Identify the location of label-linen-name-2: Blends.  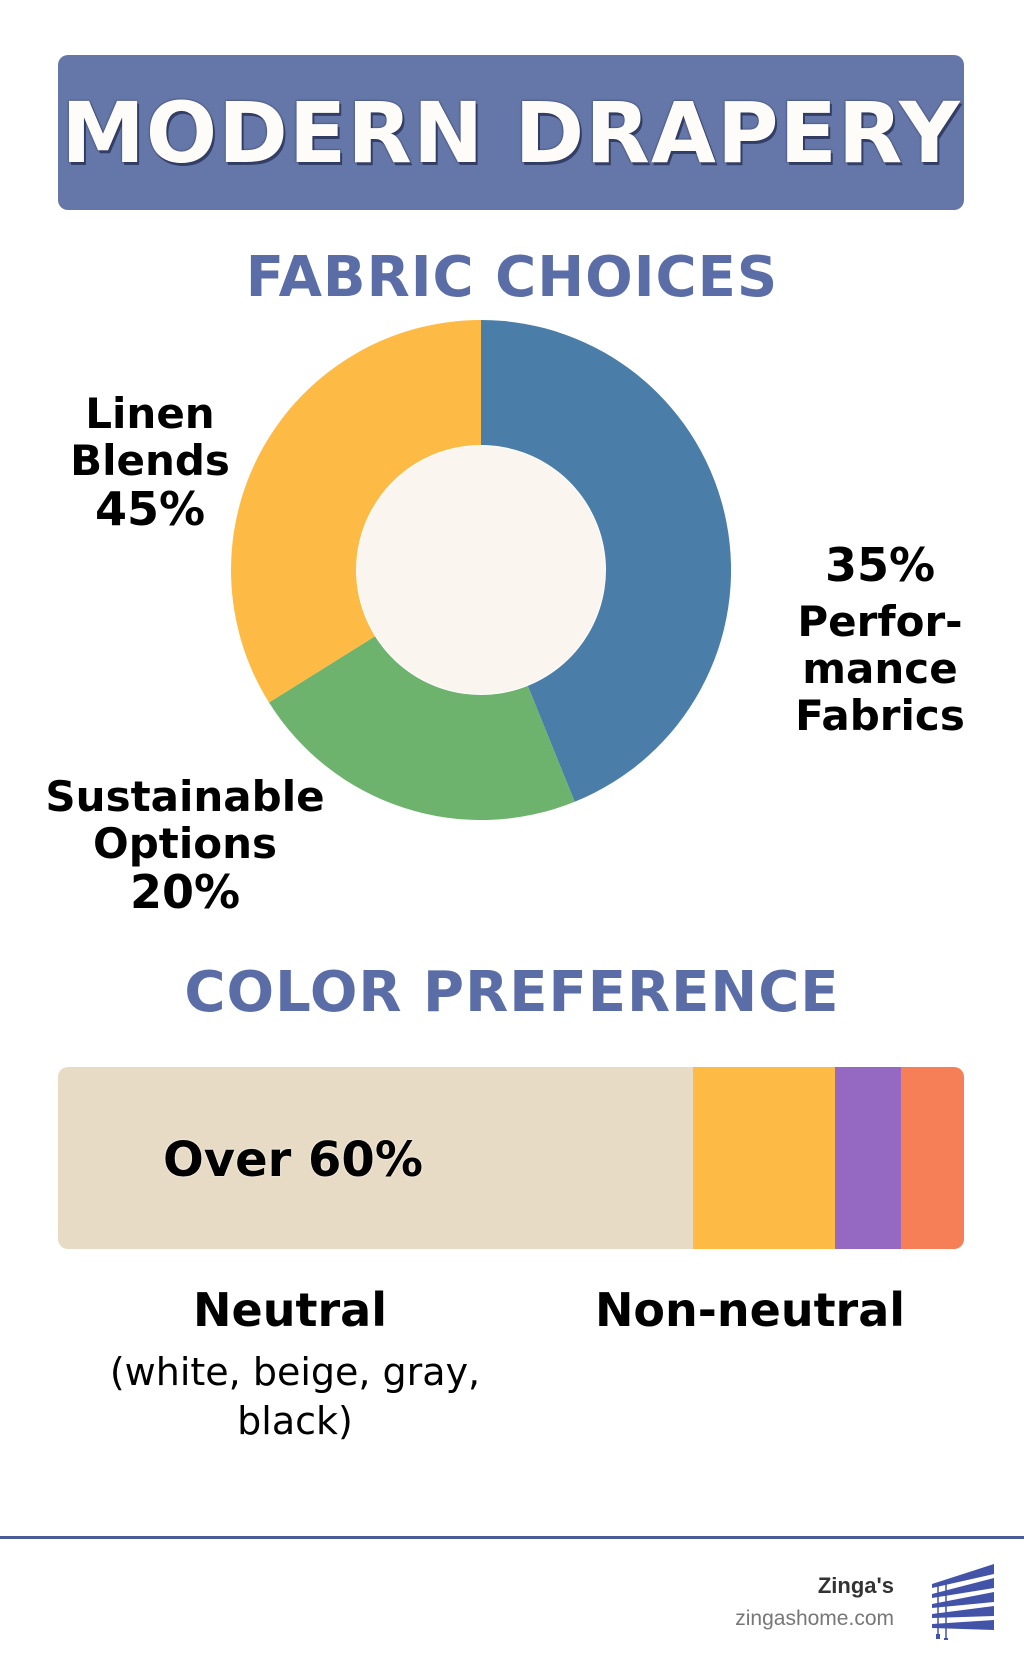
(150, 461).